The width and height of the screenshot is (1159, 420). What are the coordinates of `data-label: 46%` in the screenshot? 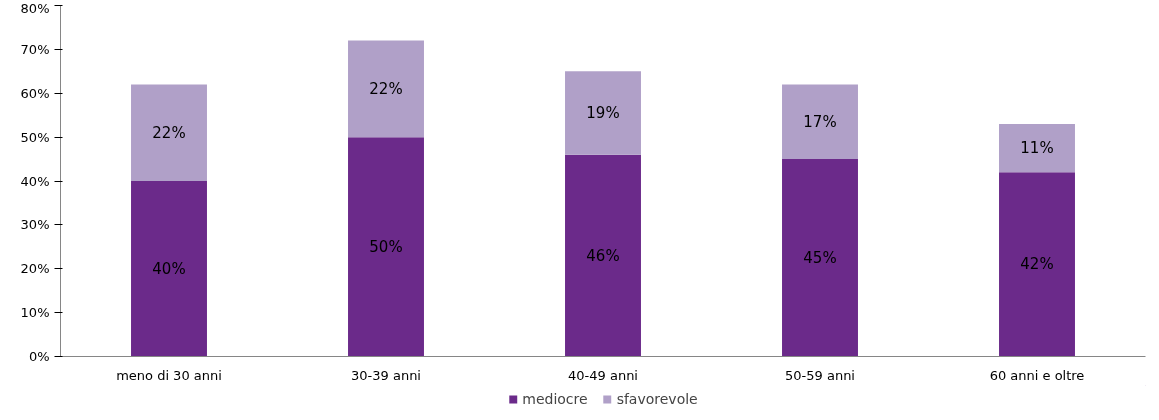 It's located at (603, 255).